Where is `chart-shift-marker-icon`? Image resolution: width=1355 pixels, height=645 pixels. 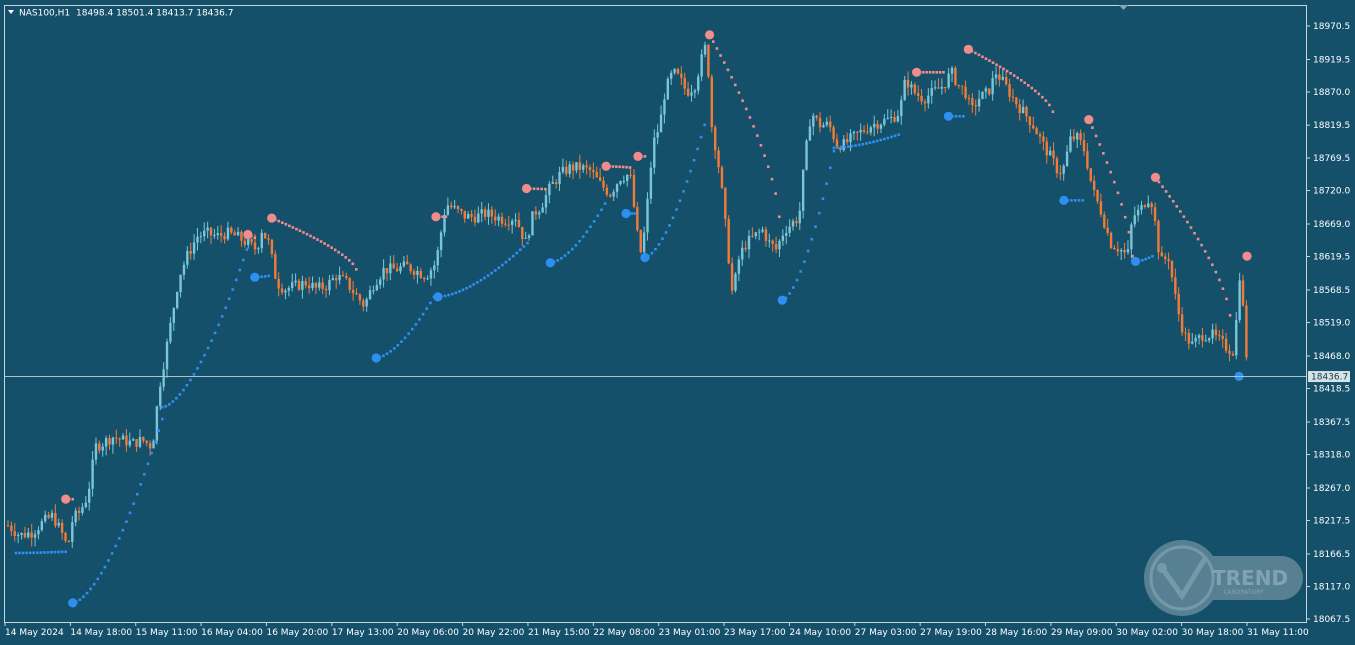
chart-shift-marker-icon is located at coordinates (1123, 7).